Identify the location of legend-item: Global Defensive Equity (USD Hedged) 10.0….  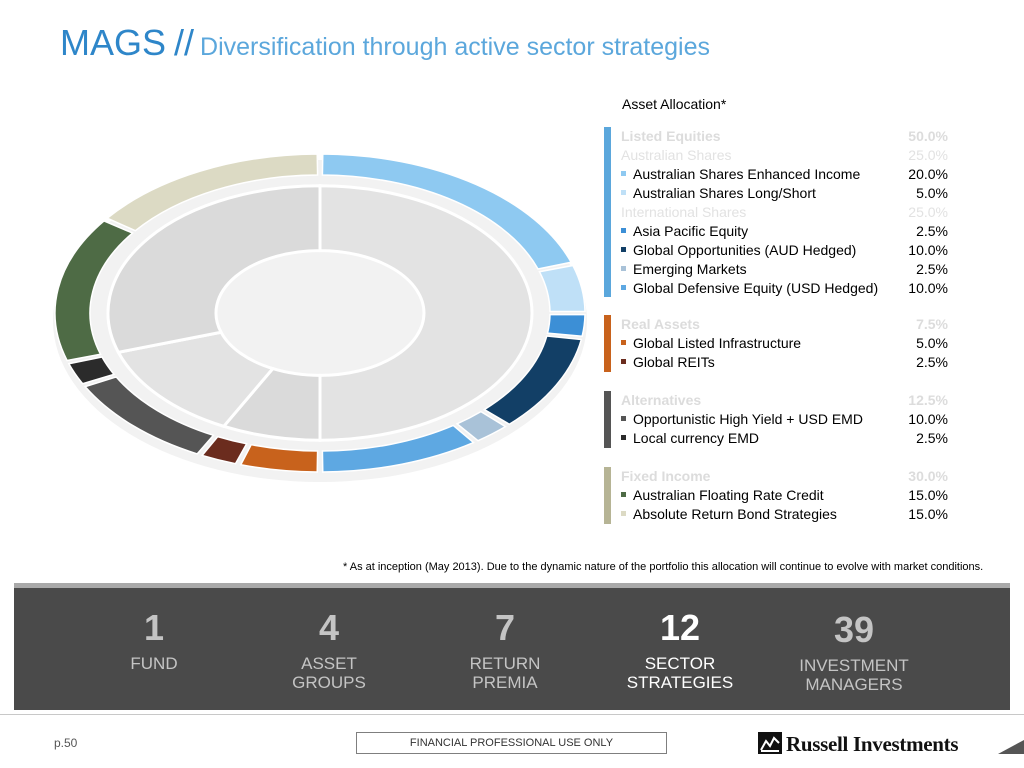
(784, 288).